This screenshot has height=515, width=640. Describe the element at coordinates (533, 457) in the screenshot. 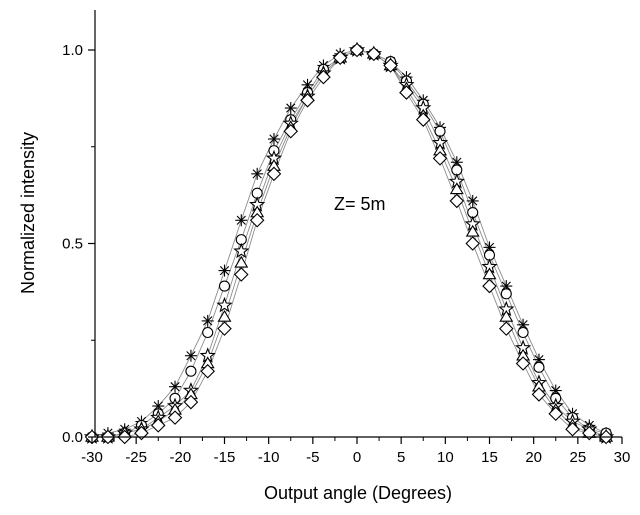

I see `x-tick-label: 20` at that location.